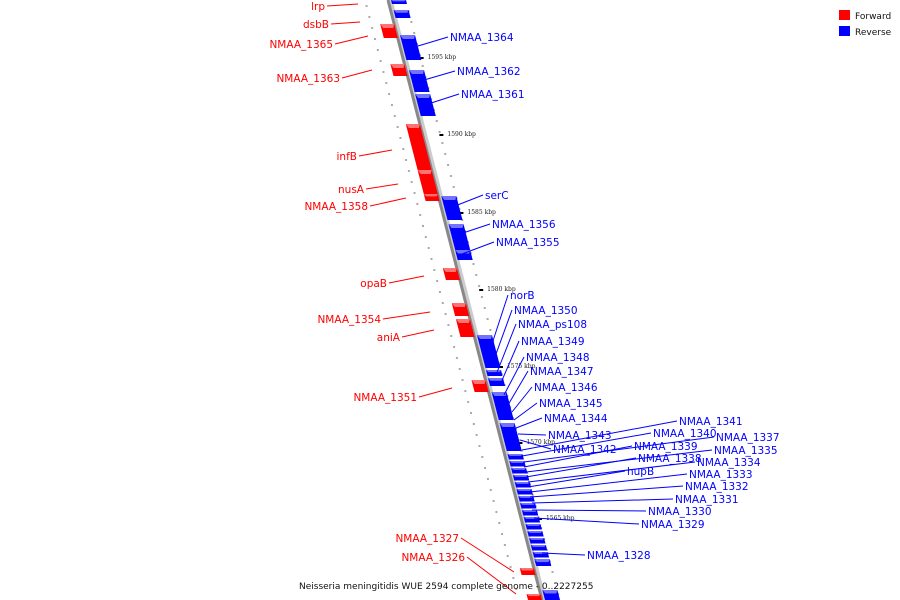 The image size is (900, 600). I want to click on scale-label: 1565 kbp, so click(560, 518).